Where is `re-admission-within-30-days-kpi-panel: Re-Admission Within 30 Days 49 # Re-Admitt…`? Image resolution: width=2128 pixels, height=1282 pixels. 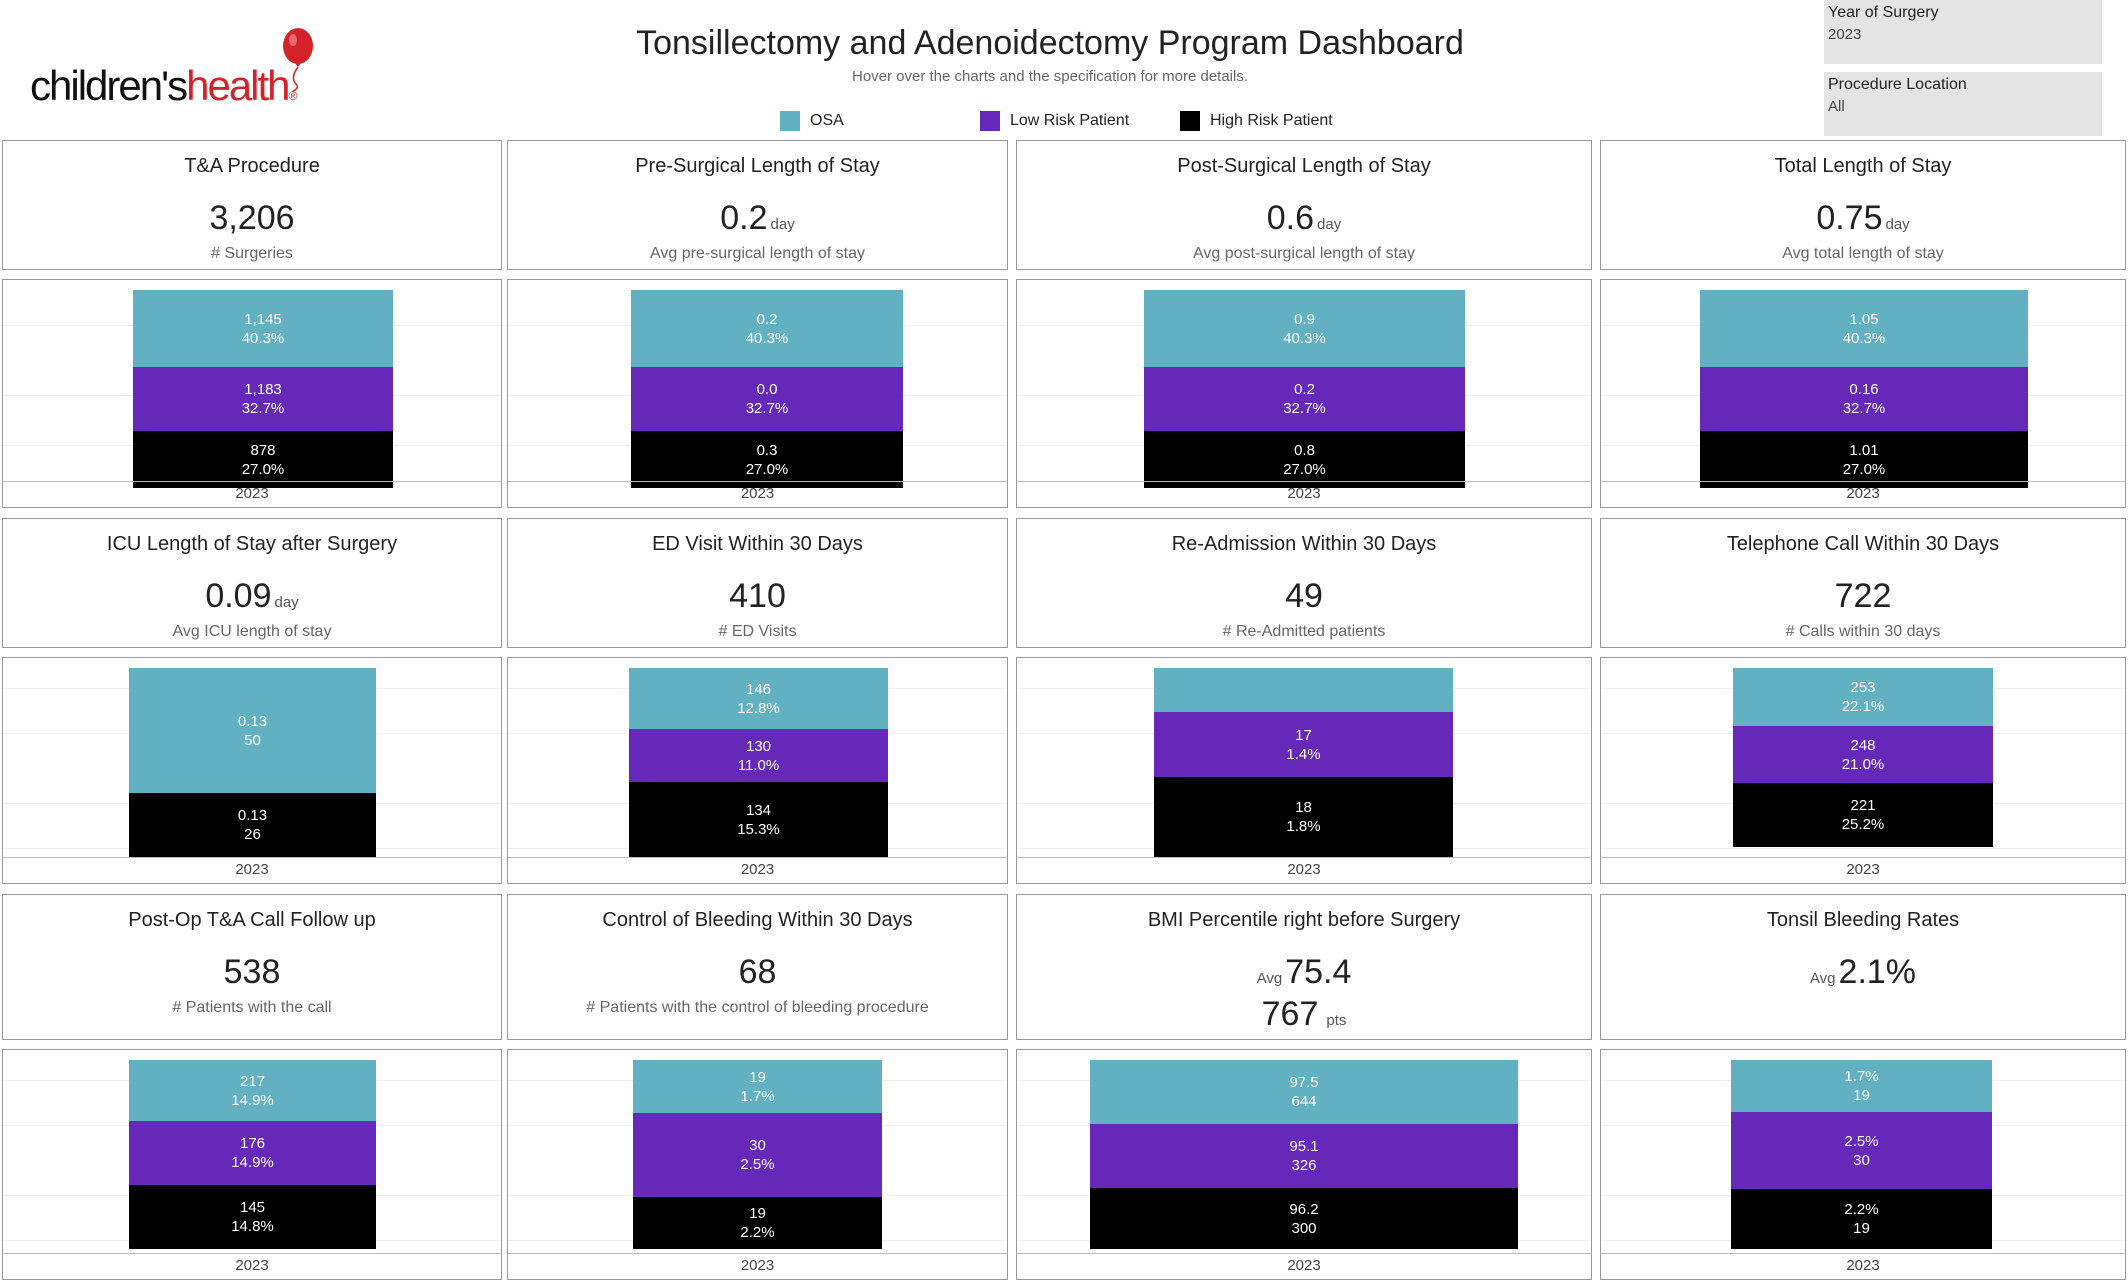 re-admission-within-30-days-kpi-panel: Re-Admission Within 30 Days 49 # Re-Admitt… is located at coordinates (1304, 583).